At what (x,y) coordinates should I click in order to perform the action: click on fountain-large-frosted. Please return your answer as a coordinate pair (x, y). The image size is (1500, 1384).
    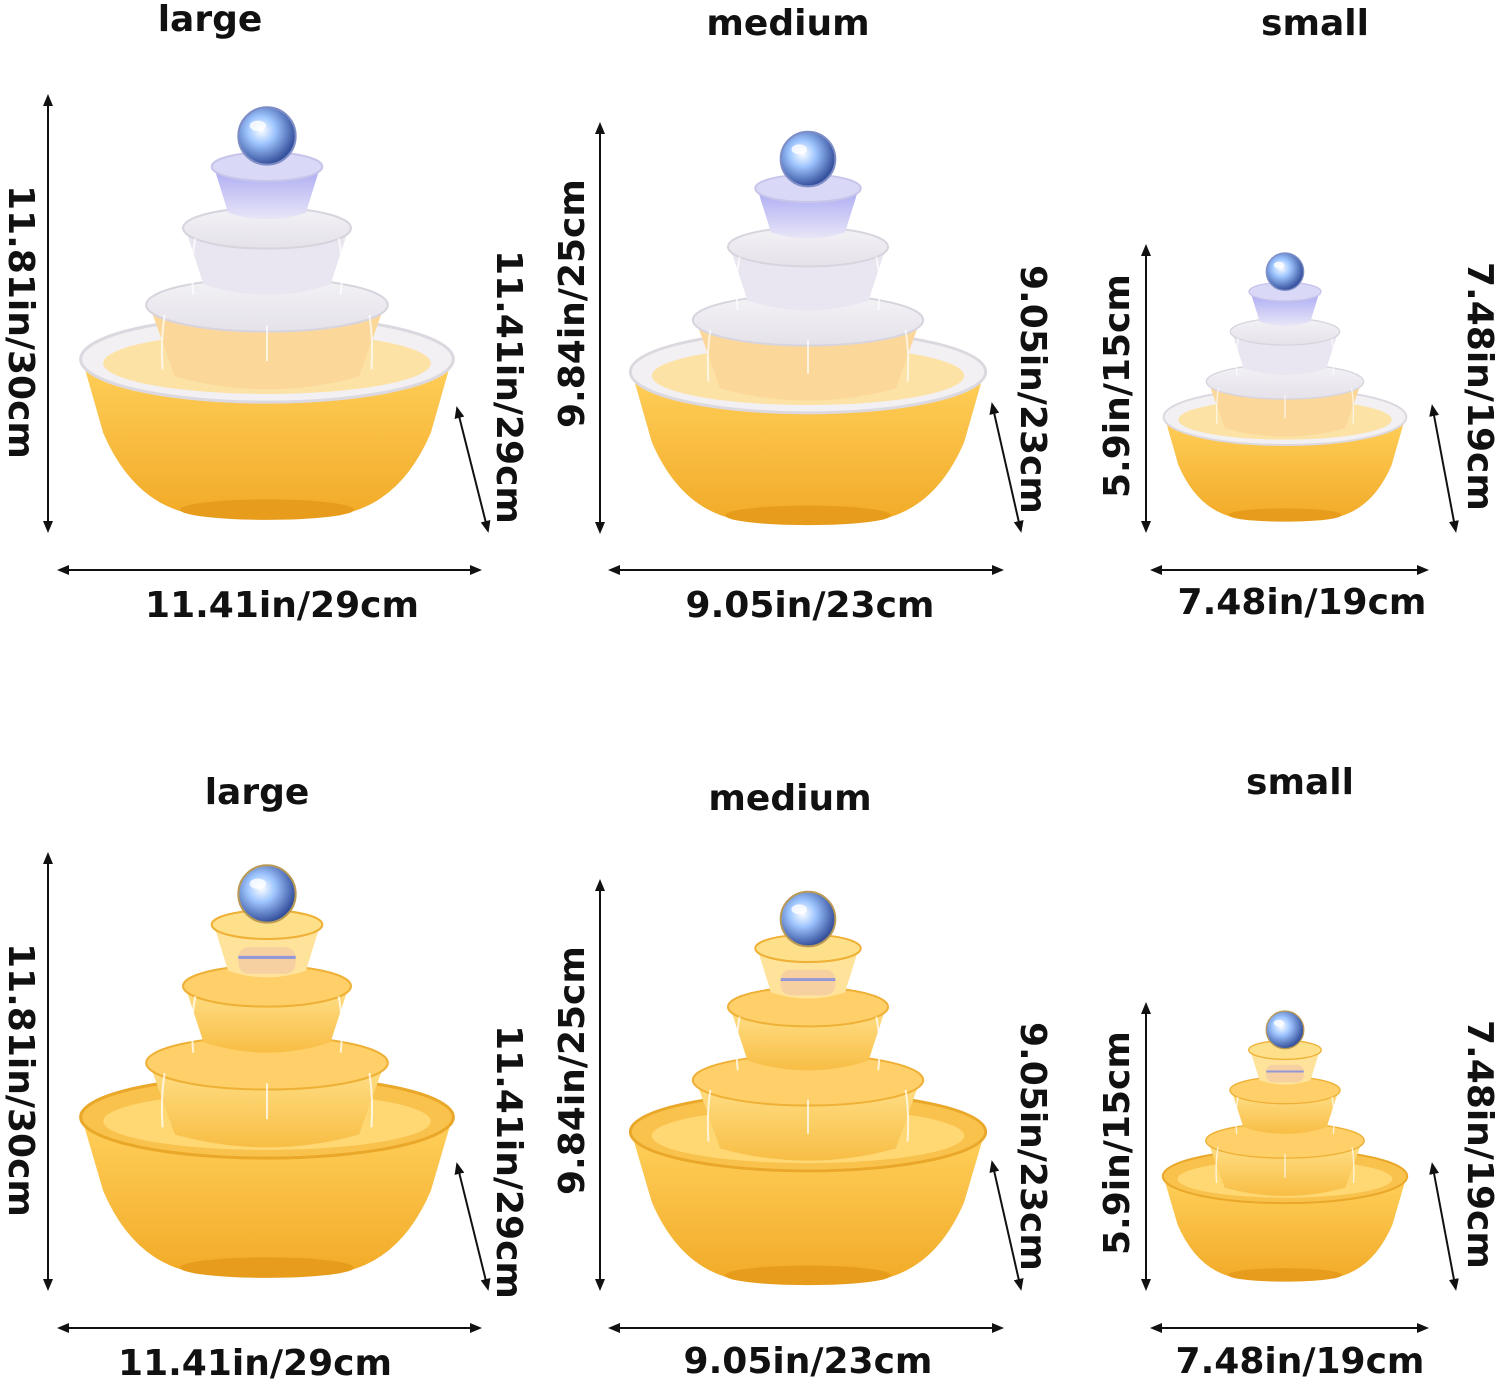
    Looking at the image, I should click on (267, 313).